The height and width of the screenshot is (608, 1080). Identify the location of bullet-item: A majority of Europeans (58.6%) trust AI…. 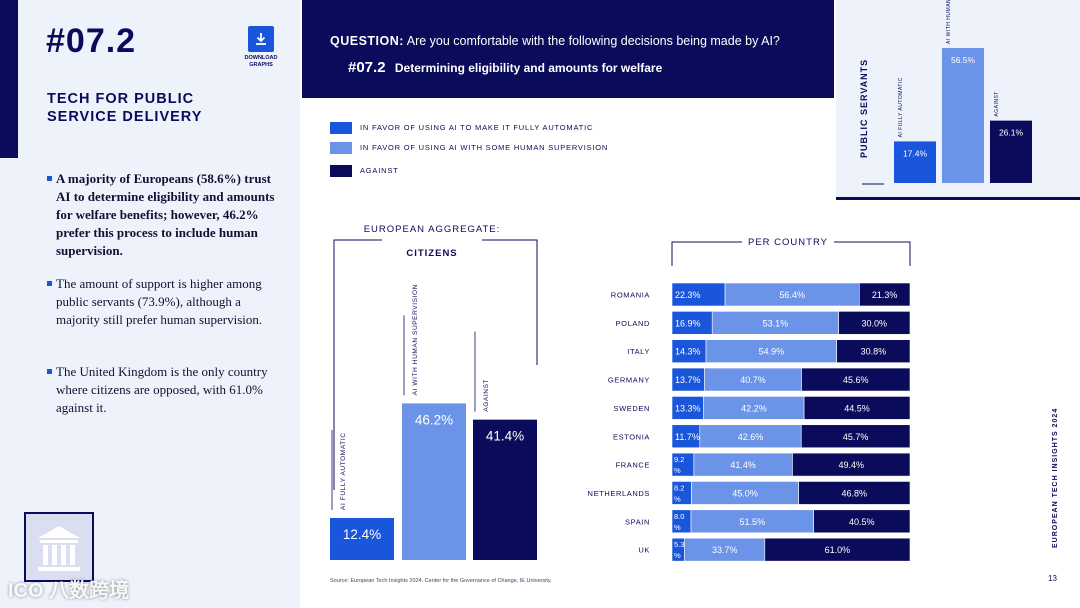
(163, 215).